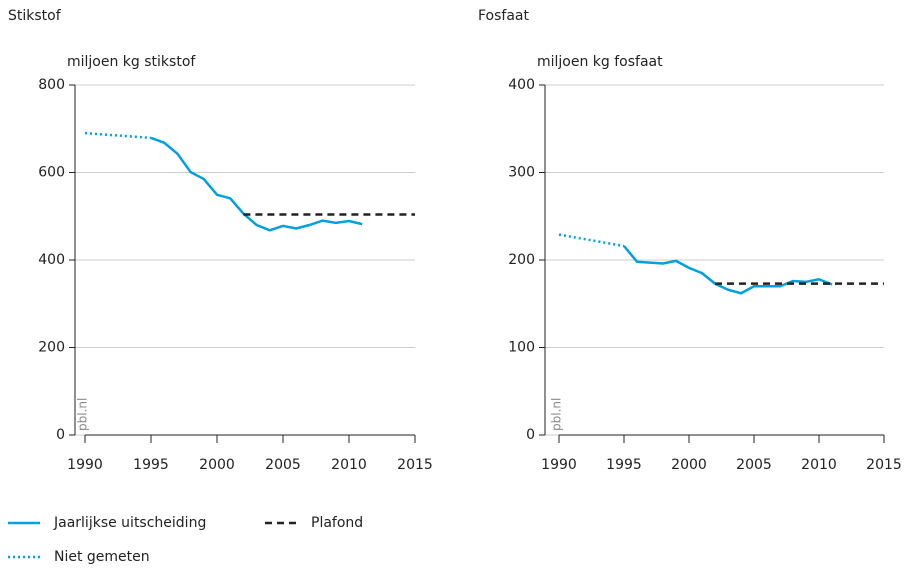 The height and width of the screenshot is (569, 905). I want to click on y-axis-label: miljoen kg stikstof, so click(131, 62).